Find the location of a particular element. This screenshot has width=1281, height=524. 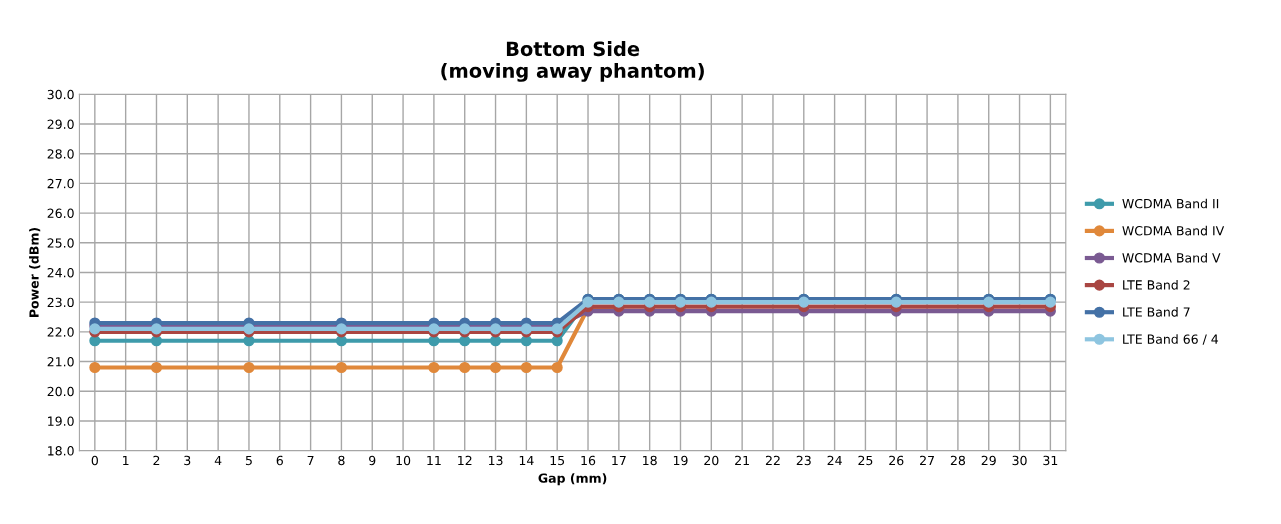

x-tick-label: 3 is located at coordinates (187, 460).